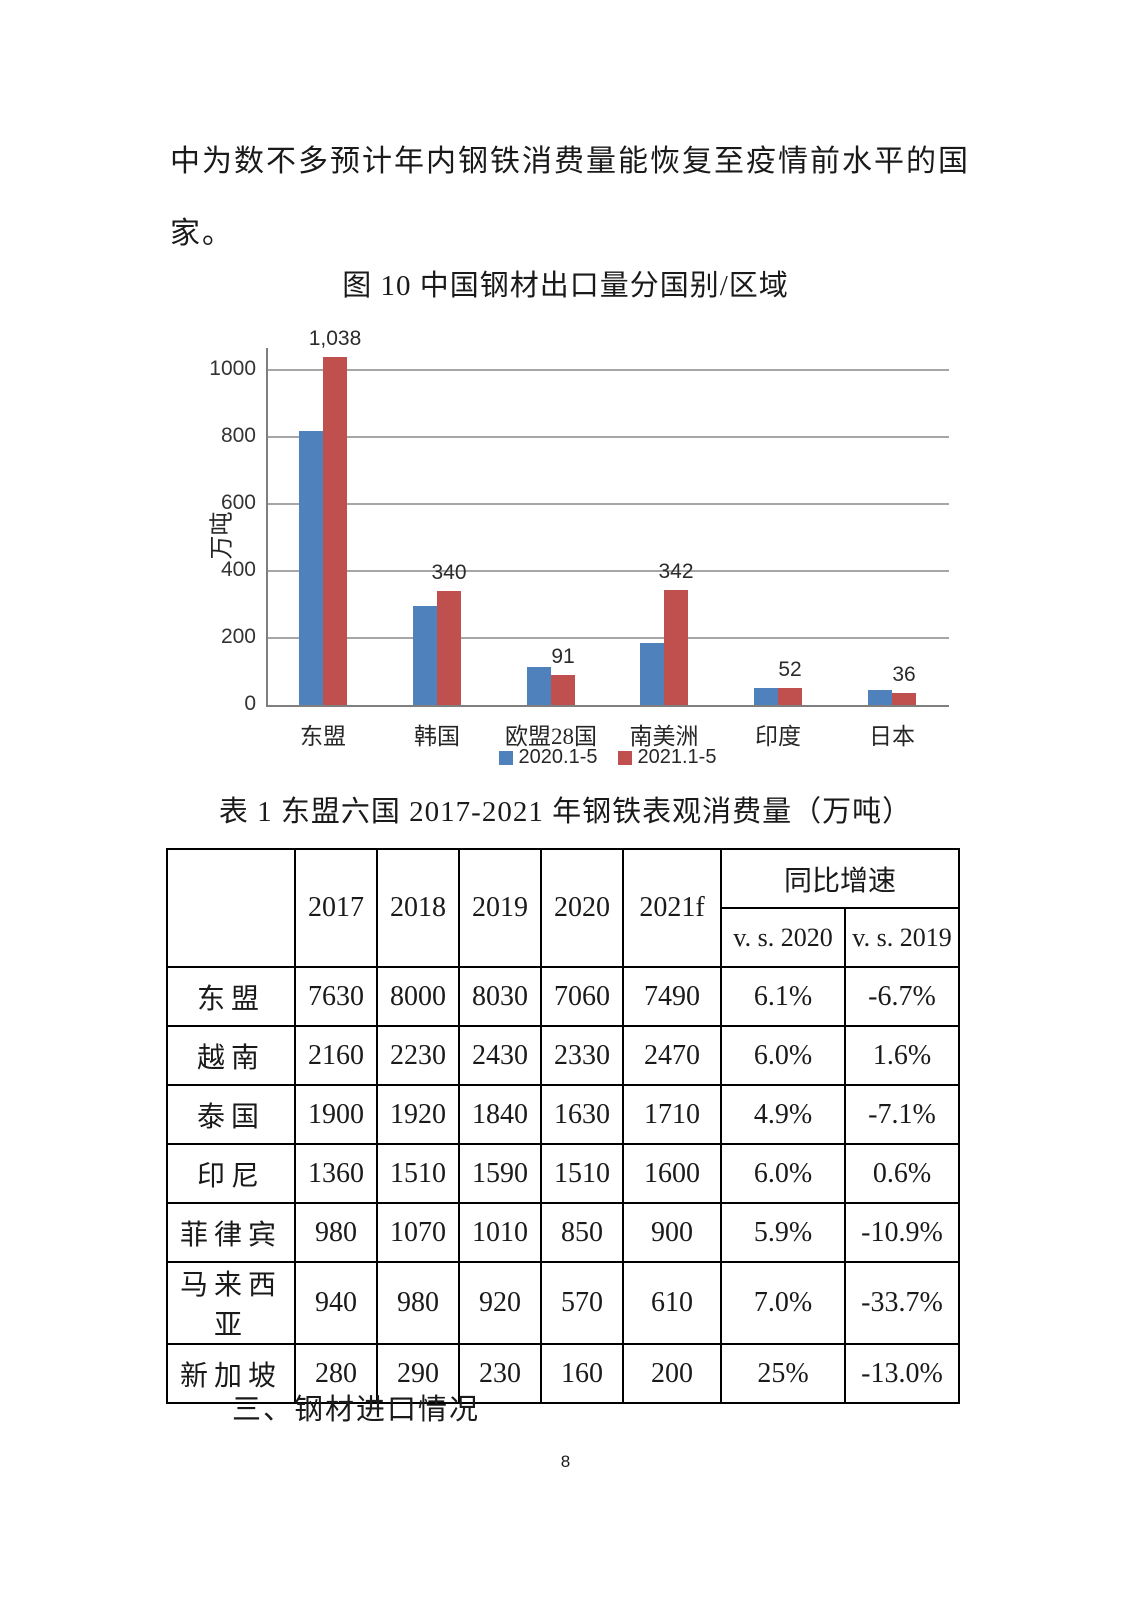  I want to click on table-cell: 1360, so click(336, 1173).